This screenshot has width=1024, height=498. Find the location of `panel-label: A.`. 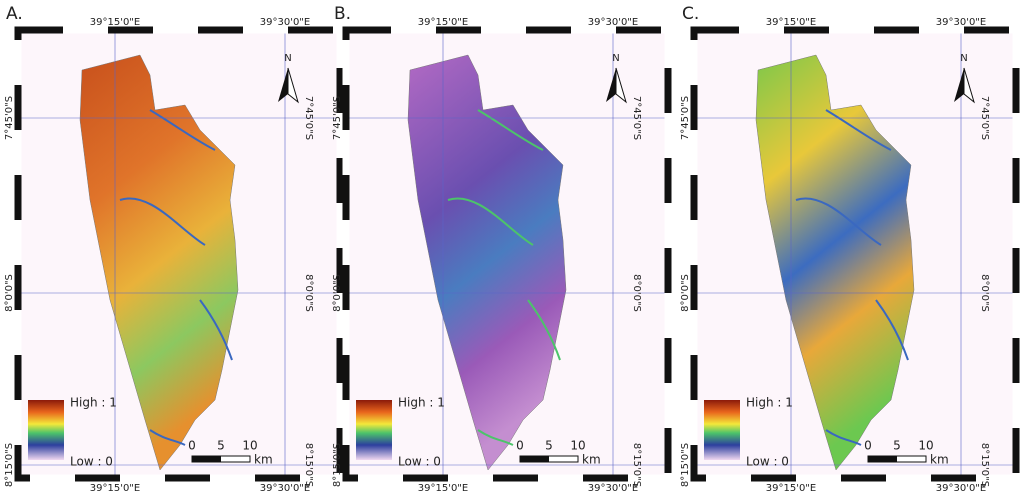

panel-label: A. is located at coordinates (14, 14).